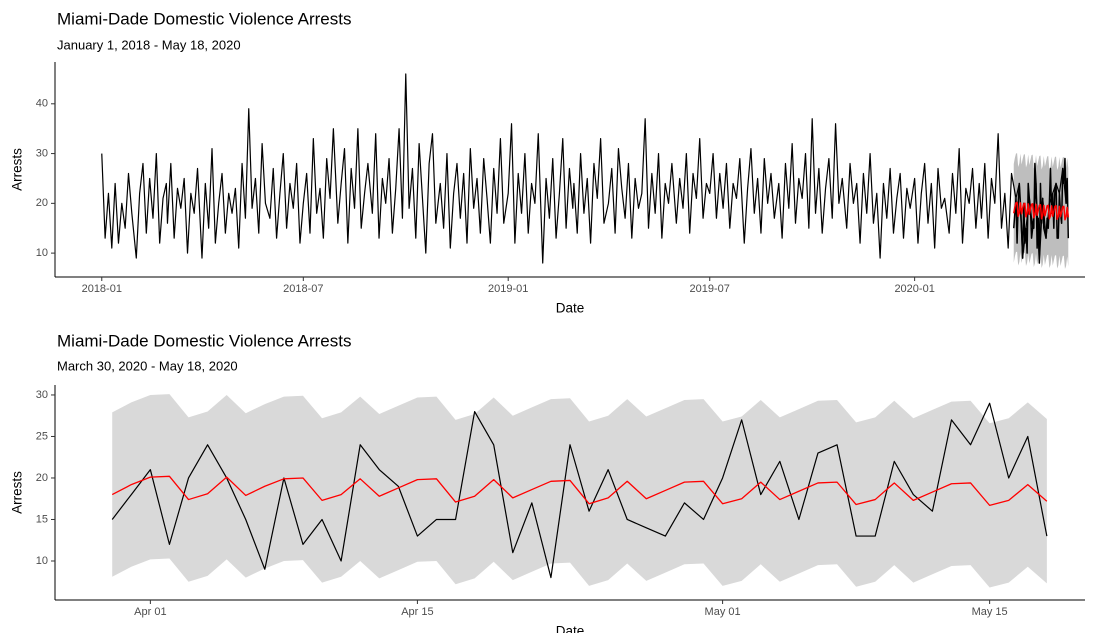  What do you see at coordinates (102, 289) in the screenshot?
I see `x-tick-label: 2018-01` at bounding box center [102, 289].